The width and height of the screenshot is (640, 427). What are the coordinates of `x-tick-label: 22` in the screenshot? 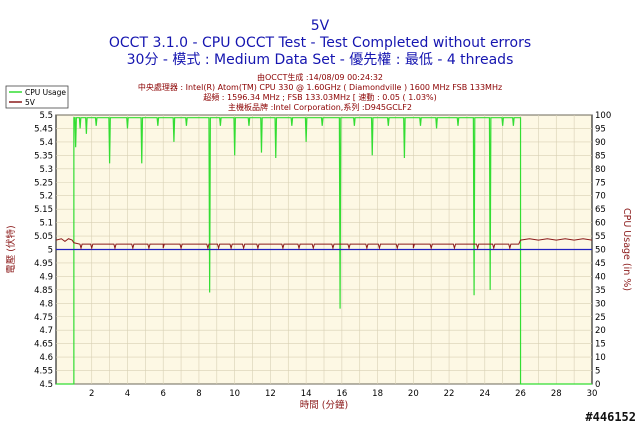 It's located at (449, 394).